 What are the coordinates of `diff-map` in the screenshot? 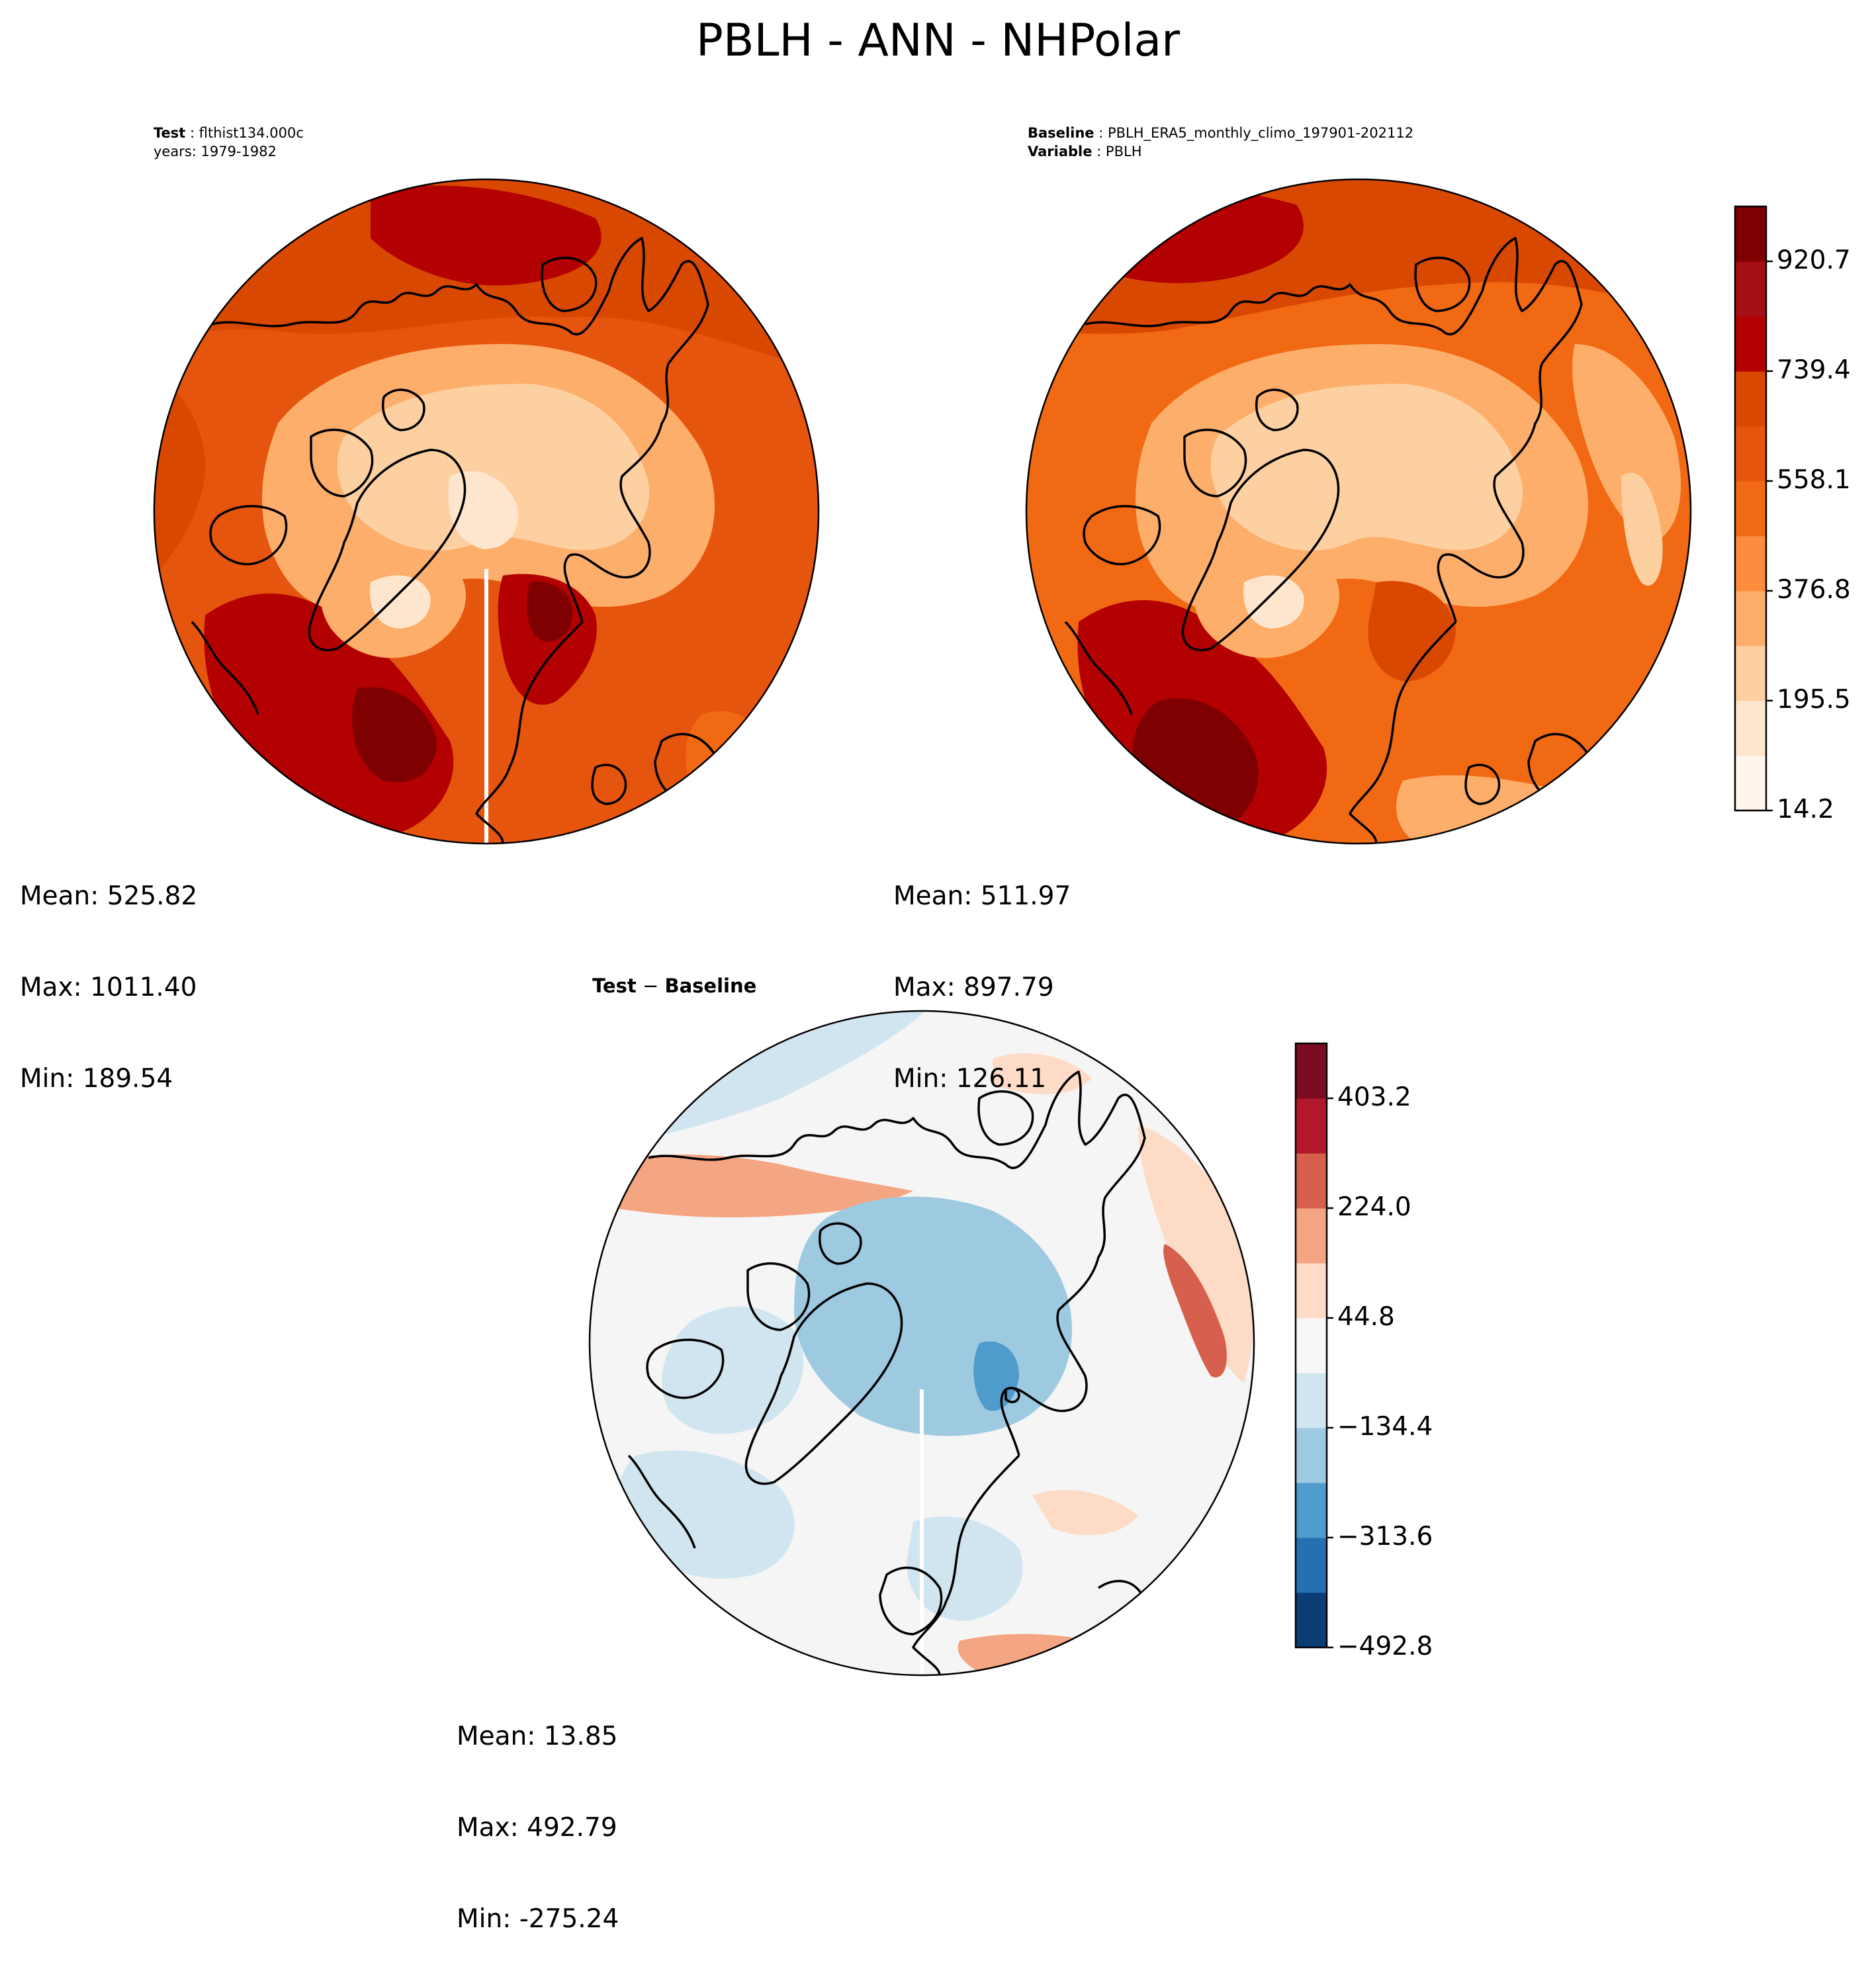 It's located at (922, 1343).